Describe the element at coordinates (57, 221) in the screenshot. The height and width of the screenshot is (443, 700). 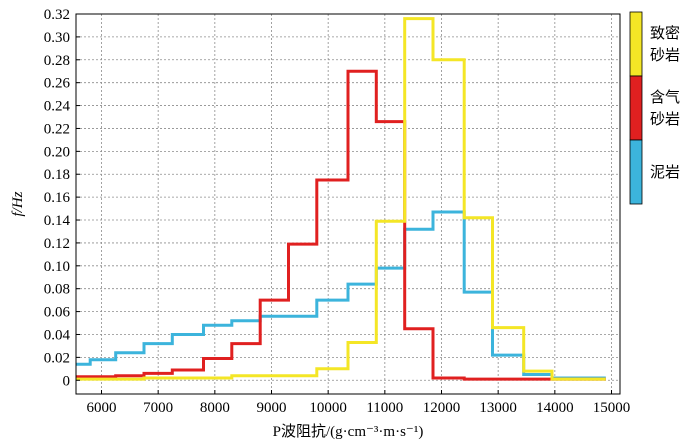
I see `y-tick-label: 0.14` at that location.